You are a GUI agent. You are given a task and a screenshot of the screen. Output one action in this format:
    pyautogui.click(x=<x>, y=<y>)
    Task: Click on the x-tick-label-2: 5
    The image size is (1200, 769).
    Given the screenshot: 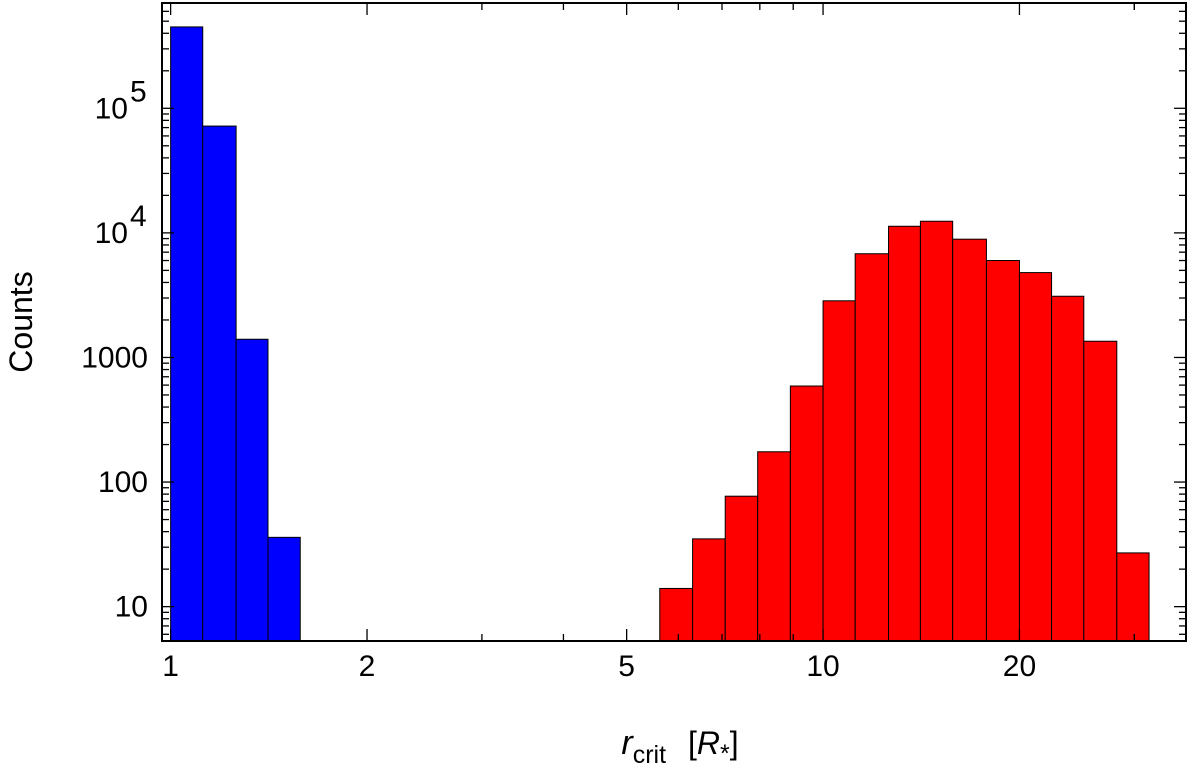 What is the action you would take?
    pyautogui.click(x=626, y=666)
    